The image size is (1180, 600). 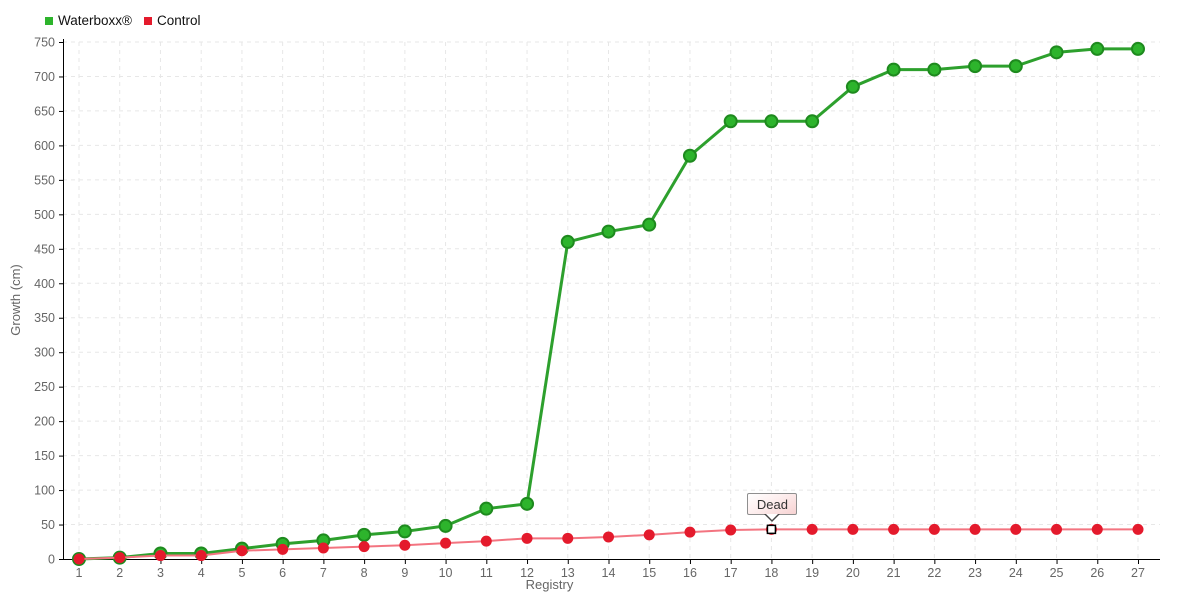 I want to click on y-tick-label: 50, so click(x=48, y=525).